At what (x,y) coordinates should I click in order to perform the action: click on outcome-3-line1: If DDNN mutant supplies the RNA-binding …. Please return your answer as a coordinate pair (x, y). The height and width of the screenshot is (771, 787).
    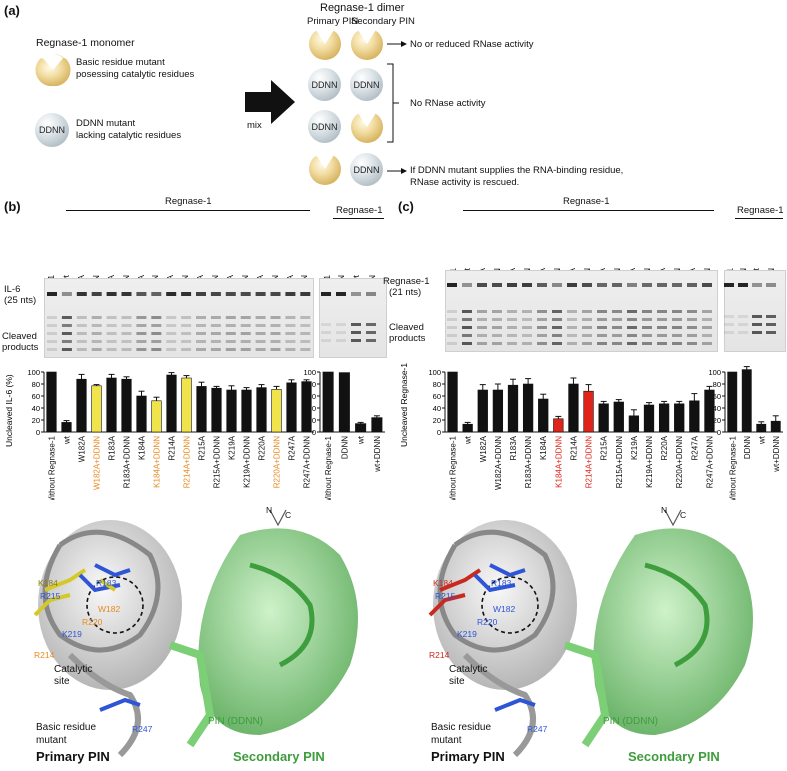
    Looking at the image, I should click on (517, 170).